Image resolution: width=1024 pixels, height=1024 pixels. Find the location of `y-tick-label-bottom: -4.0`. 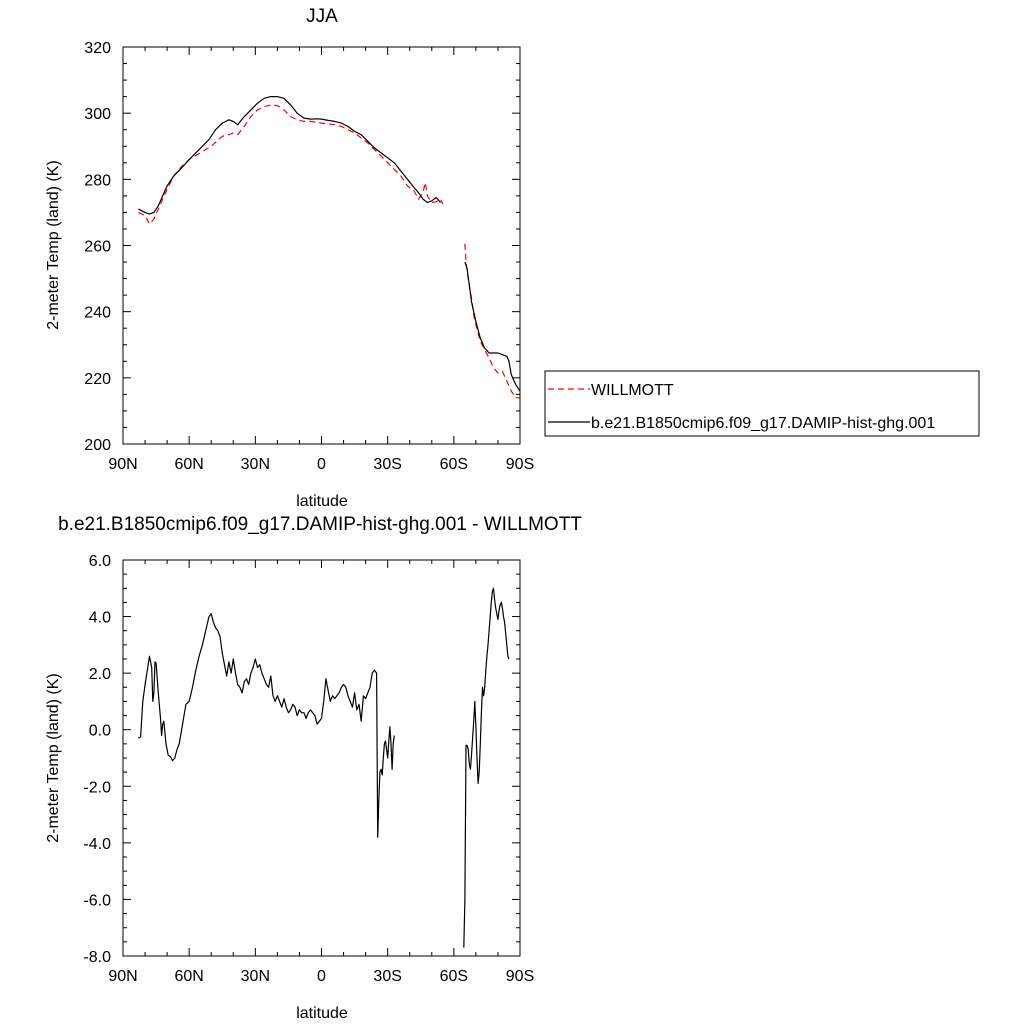

y-tick-label-bottom: -4.0 is located at coordinates (97, 844).